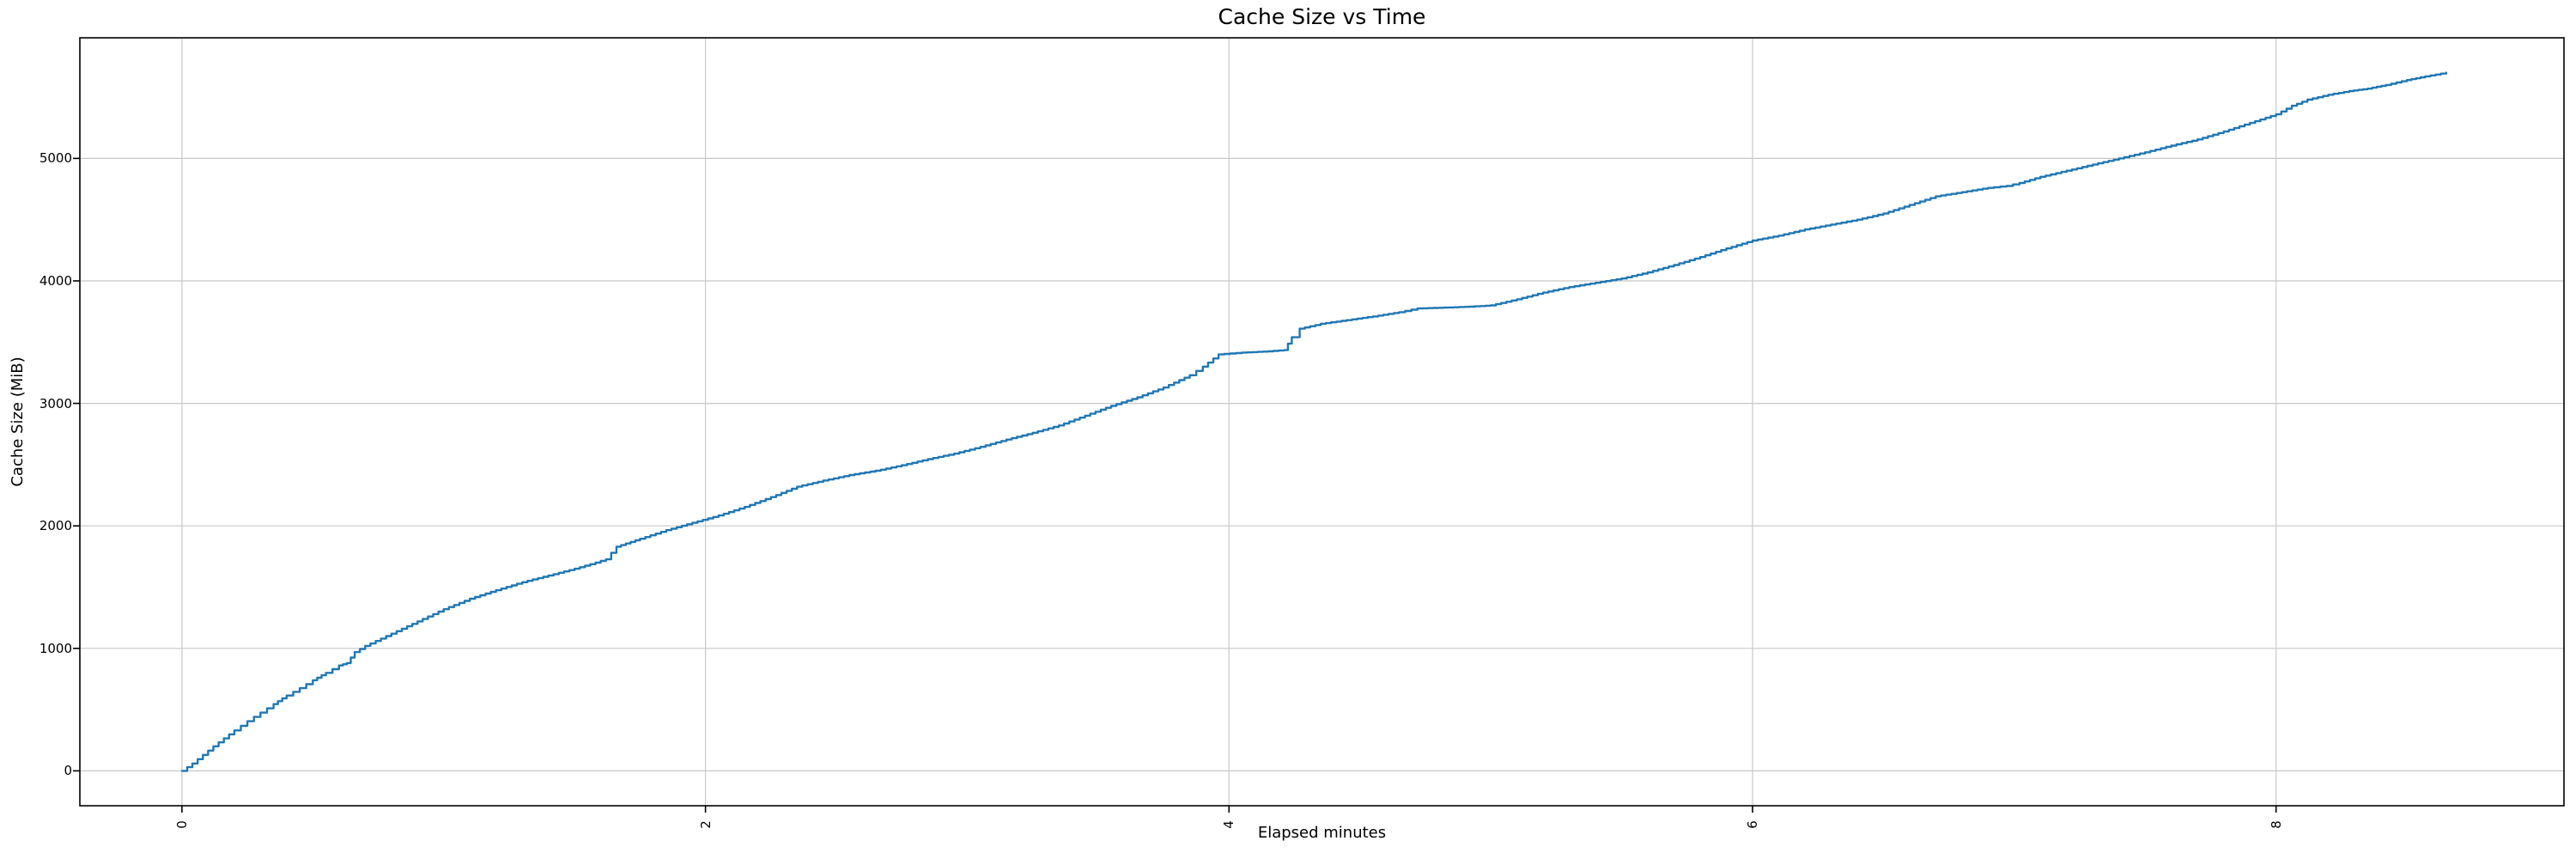 Image resolution: width=2576 pixels, height=859 pixels. I want to click on y-tick-label: 0, so click(68, 771).